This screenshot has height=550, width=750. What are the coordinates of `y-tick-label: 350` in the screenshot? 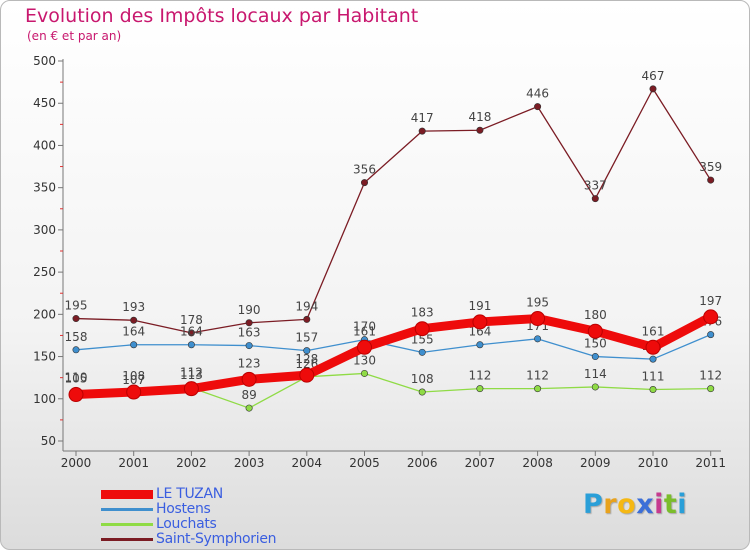 It's located at (44, 188).